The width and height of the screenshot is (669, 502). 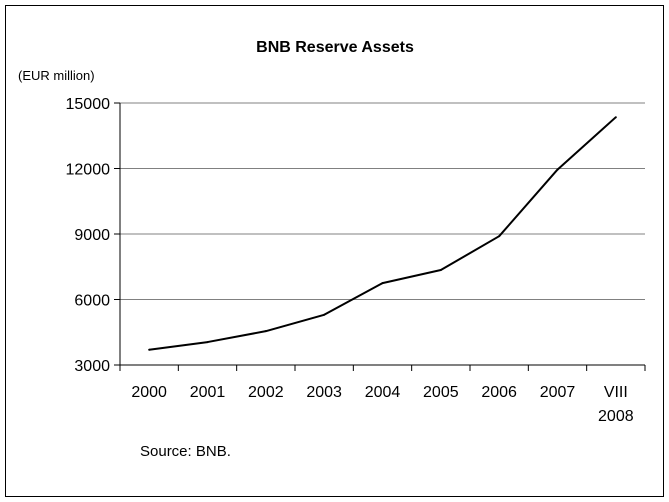 I want to click on x-tick-label: 2001, so click(x=208, y=392).